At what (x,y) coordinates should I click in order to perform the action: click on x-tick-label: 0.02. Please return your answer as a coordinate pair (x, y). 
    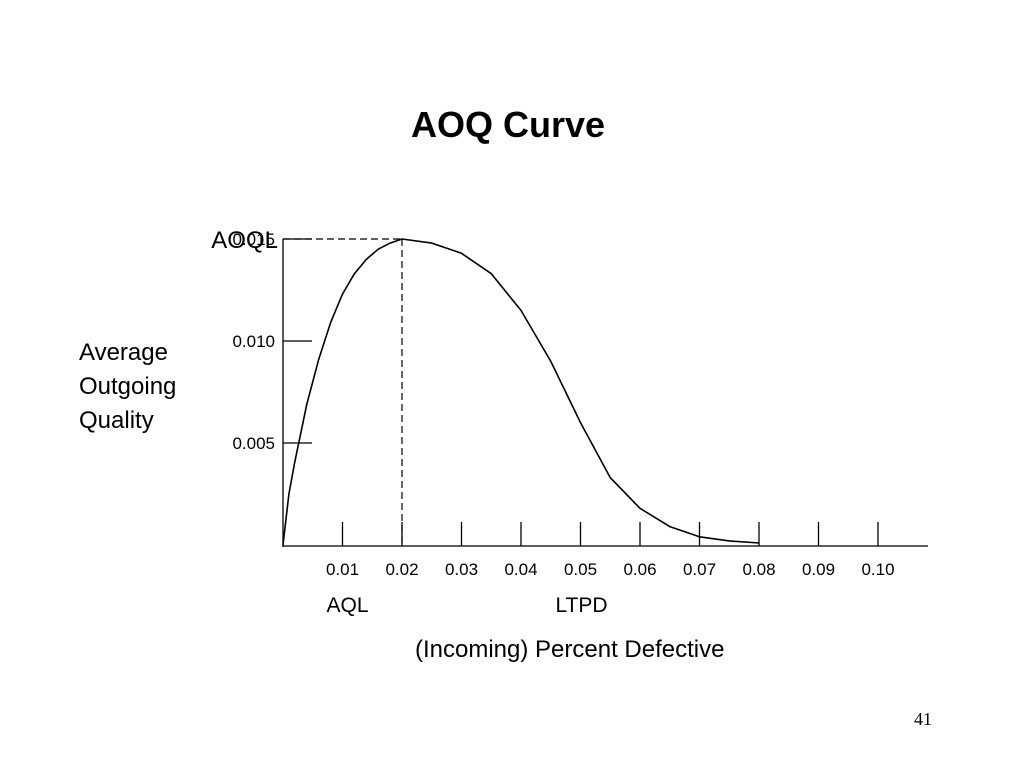
    Looking at the image, I should click on (401, 569).